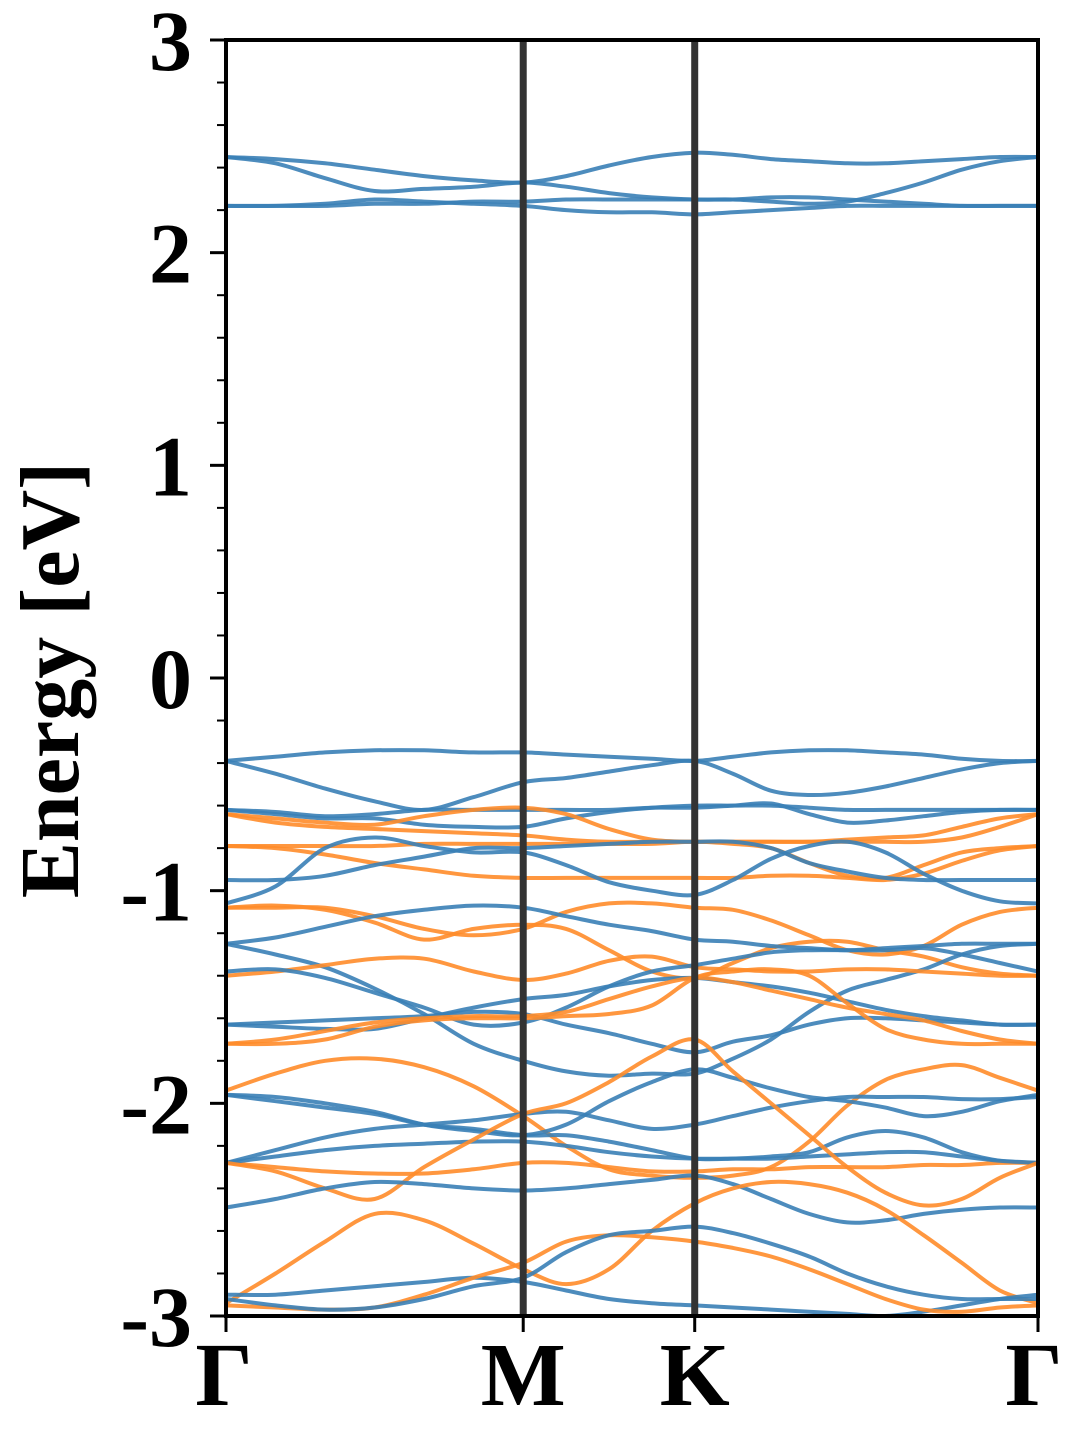 The height and width of the screenshot is (1440, 1080). I want to click on y-tick-label: -1, so click(156, 892).